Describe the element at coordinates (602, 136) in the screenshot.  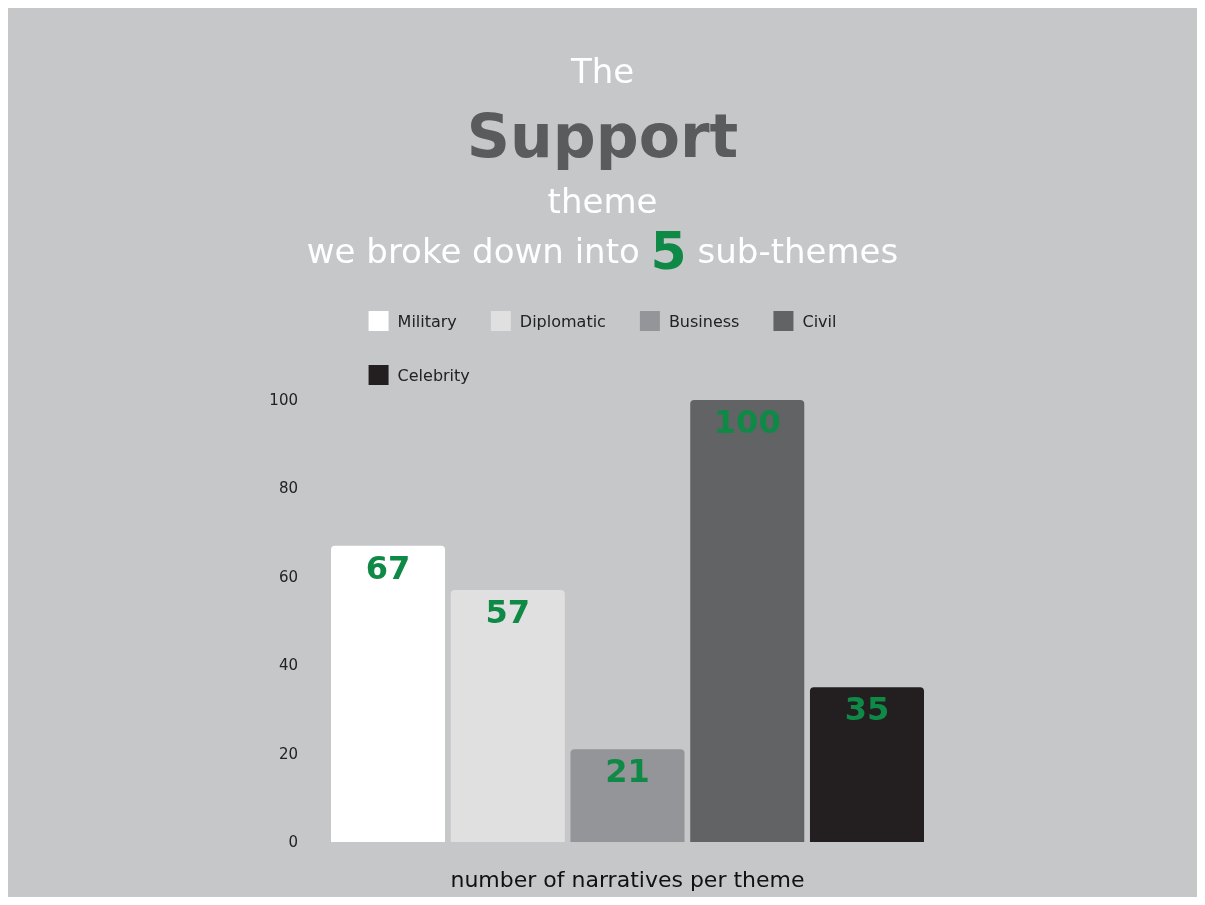
I see `chart-title: The Support theme` at that location.